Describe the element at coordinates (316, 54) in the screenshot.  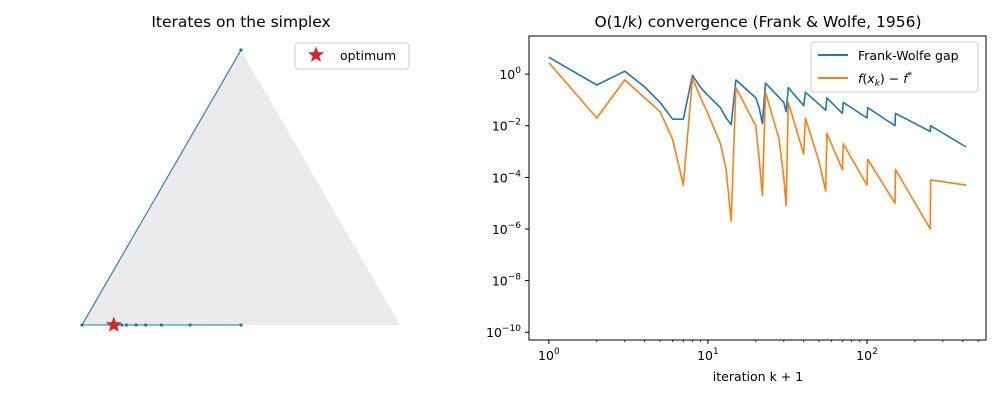
I see `legend-star-icon` at that location.